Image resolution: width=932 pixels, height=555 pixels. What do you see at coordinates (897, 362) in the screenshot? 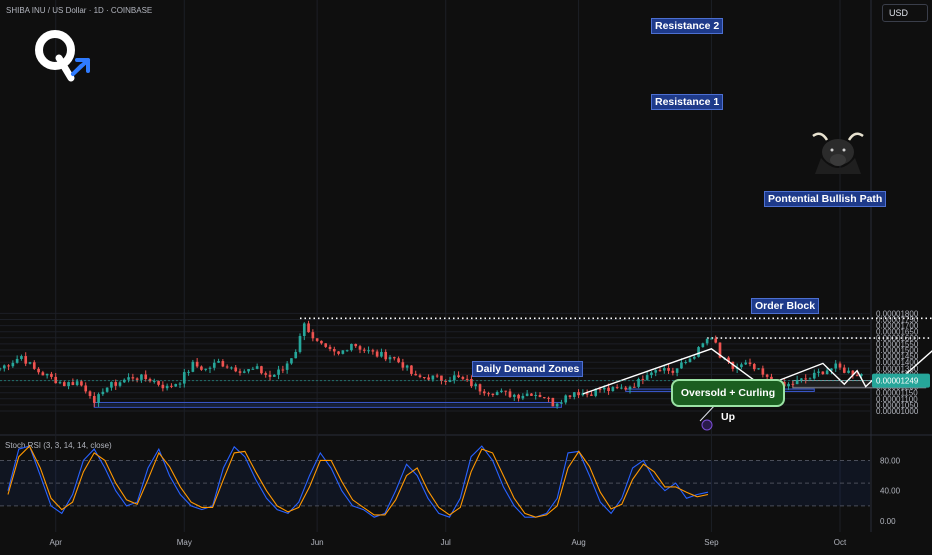
I see `y-tick-label: 0.00001400` at bounding box center [897, 362].